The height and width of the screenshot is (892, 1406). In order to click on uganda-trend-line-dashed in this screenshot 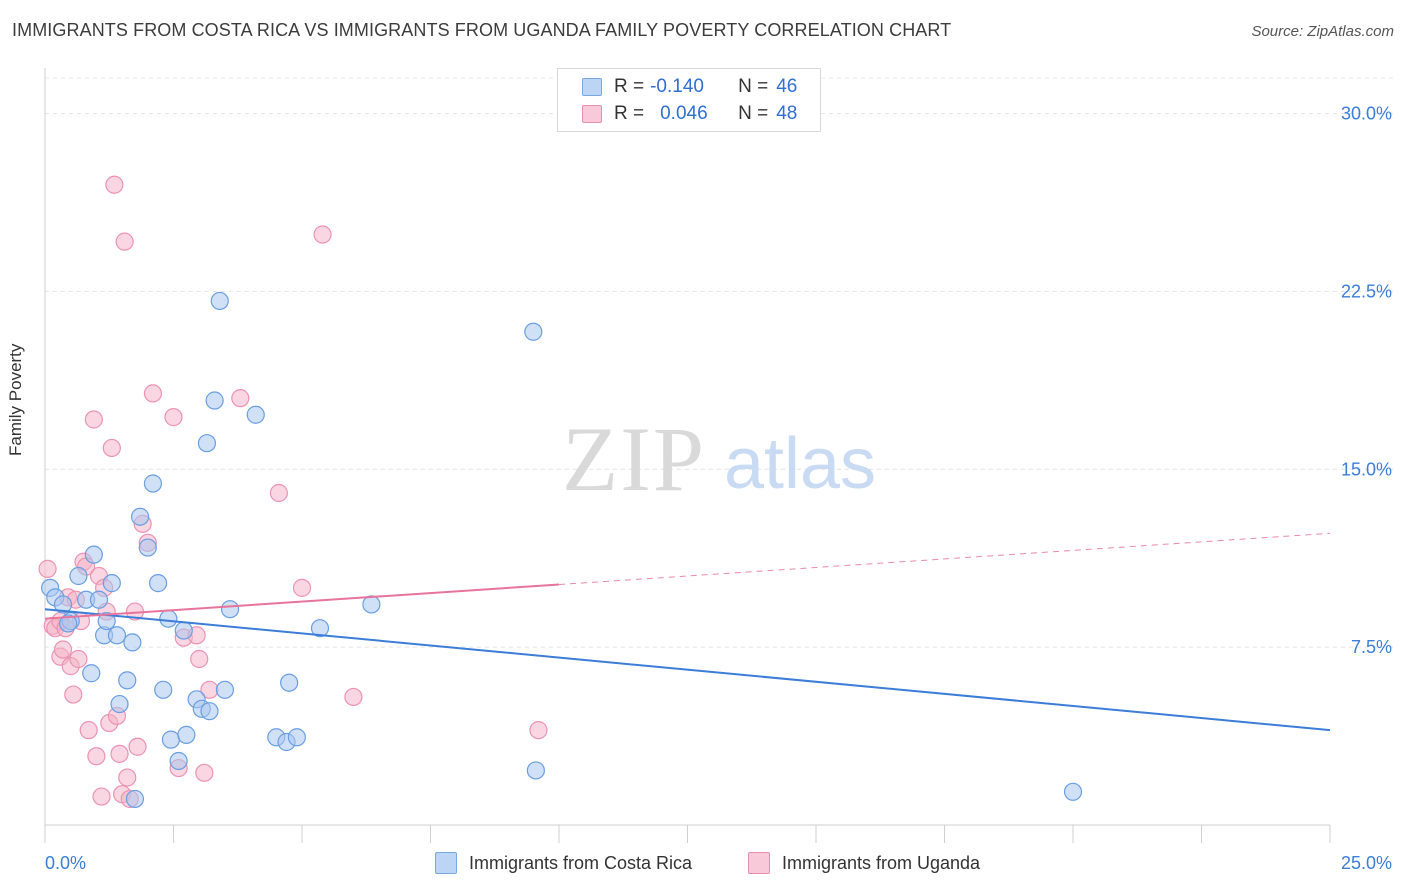, I will do `click(944, 559)`.